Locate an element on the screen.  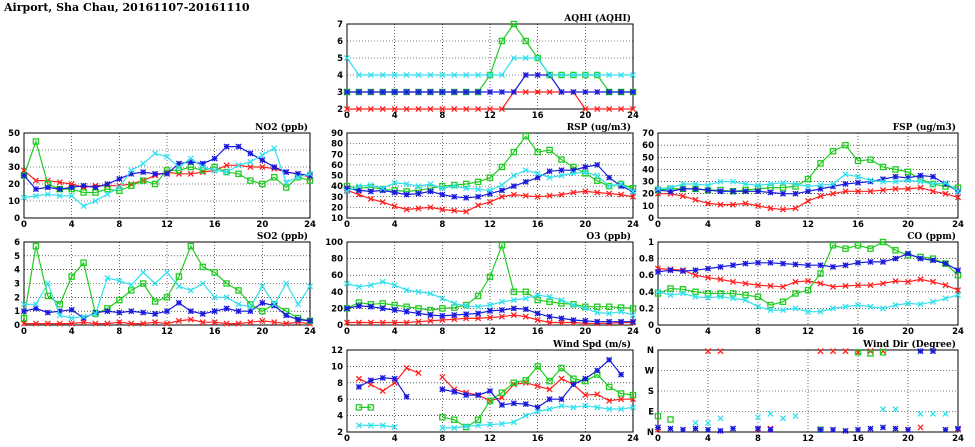
x-tick-label: 24 is located at coordinates (633, 439).